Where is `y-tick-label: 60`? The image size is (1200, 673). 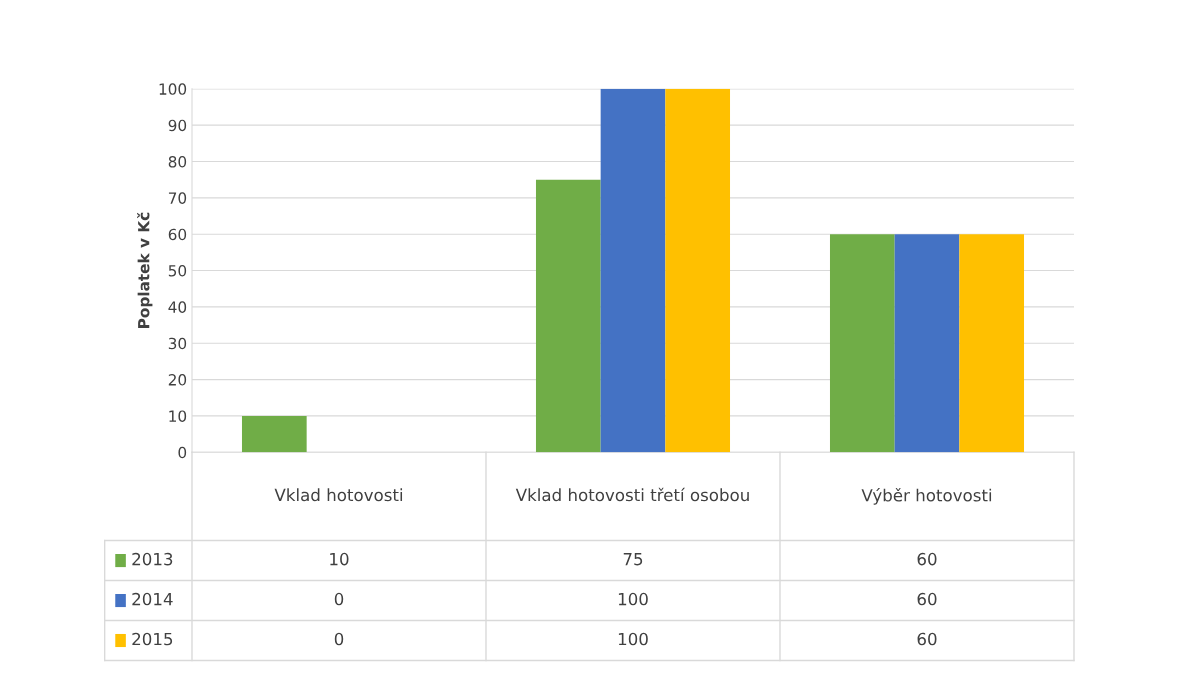 y-tick-label: 60 is located at coordinates (177, 234).